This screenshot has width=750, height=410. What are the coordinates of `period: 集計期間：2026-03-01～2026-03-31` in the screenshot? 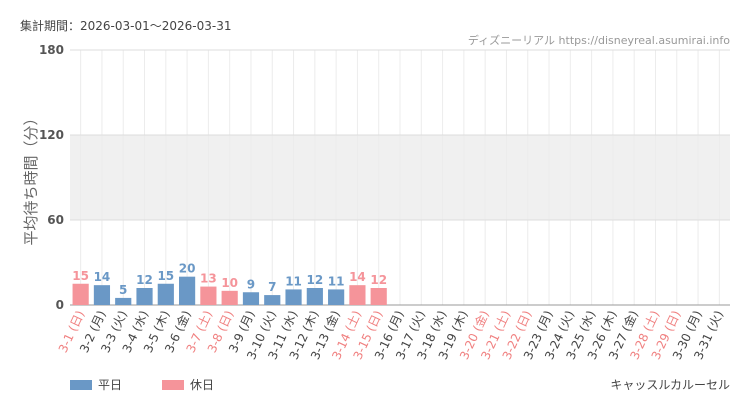 It's located at (125, 25).